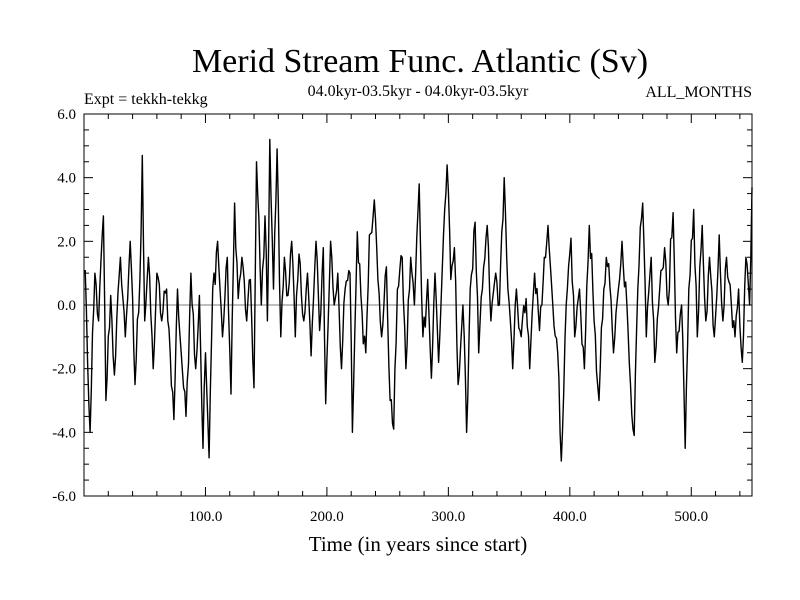 Image resolution: width=800 pixels, height=600 pixels. I want to click on experiment-label: Expt = tekkh-tekkg, so click(146, 99).